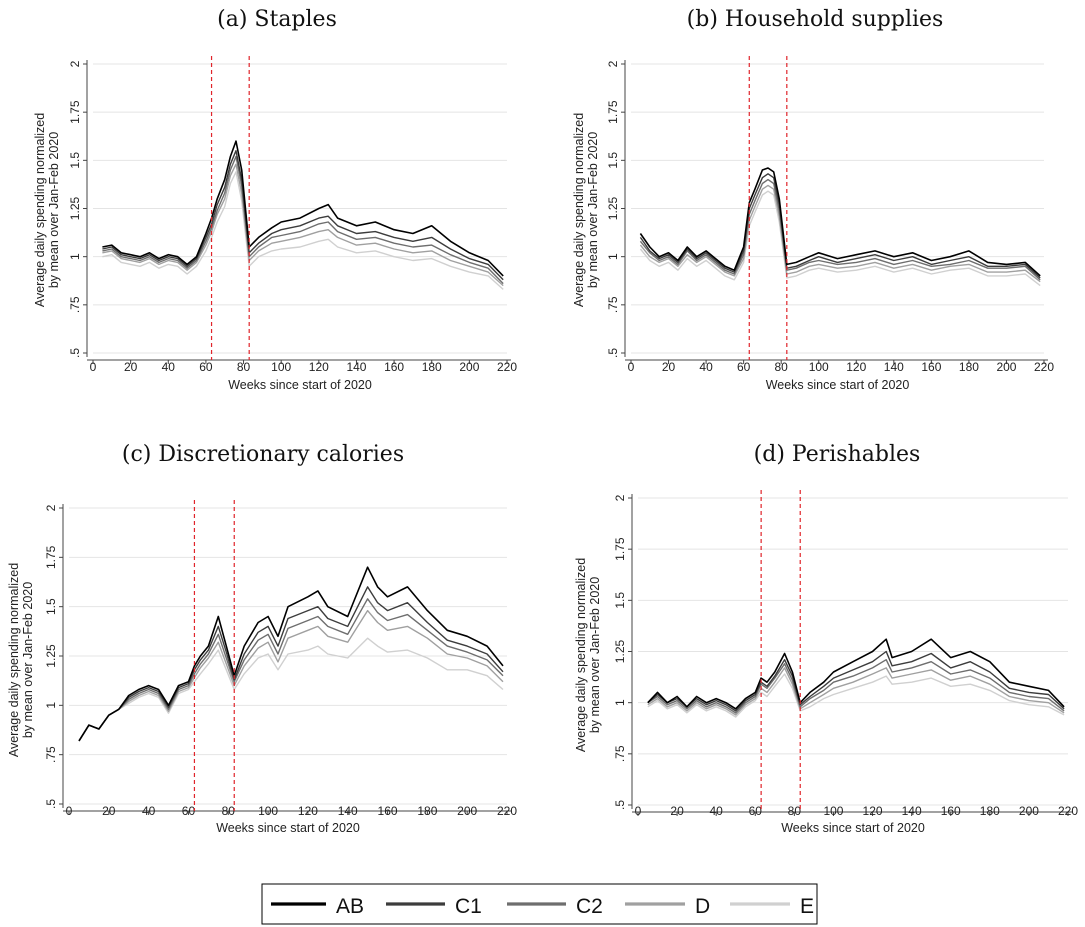 The height and width of the screenshot is (927, 1085). I want to click on legend-label: C1, so click(468, 906).